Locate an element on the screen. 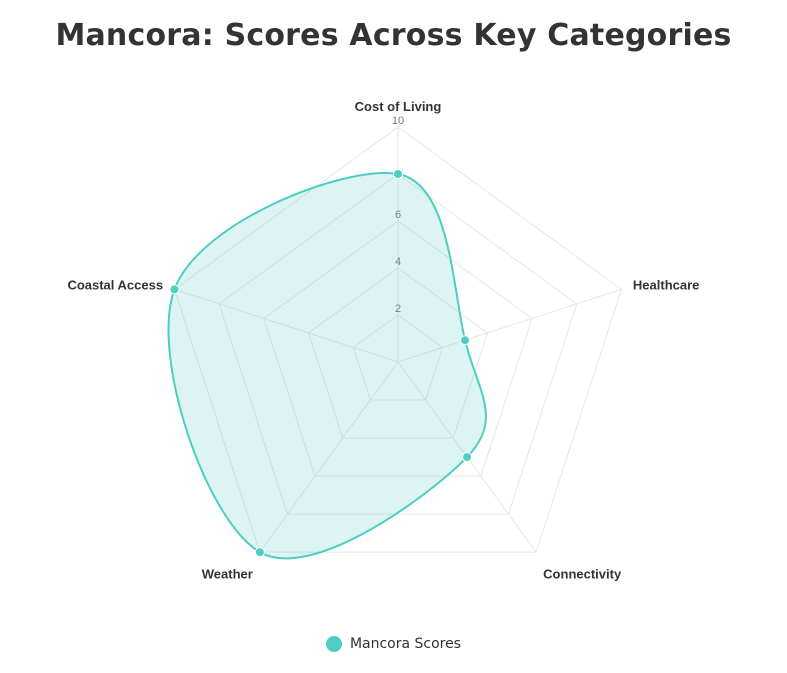  tick-label: 2 is located at coordinates (398, 309).